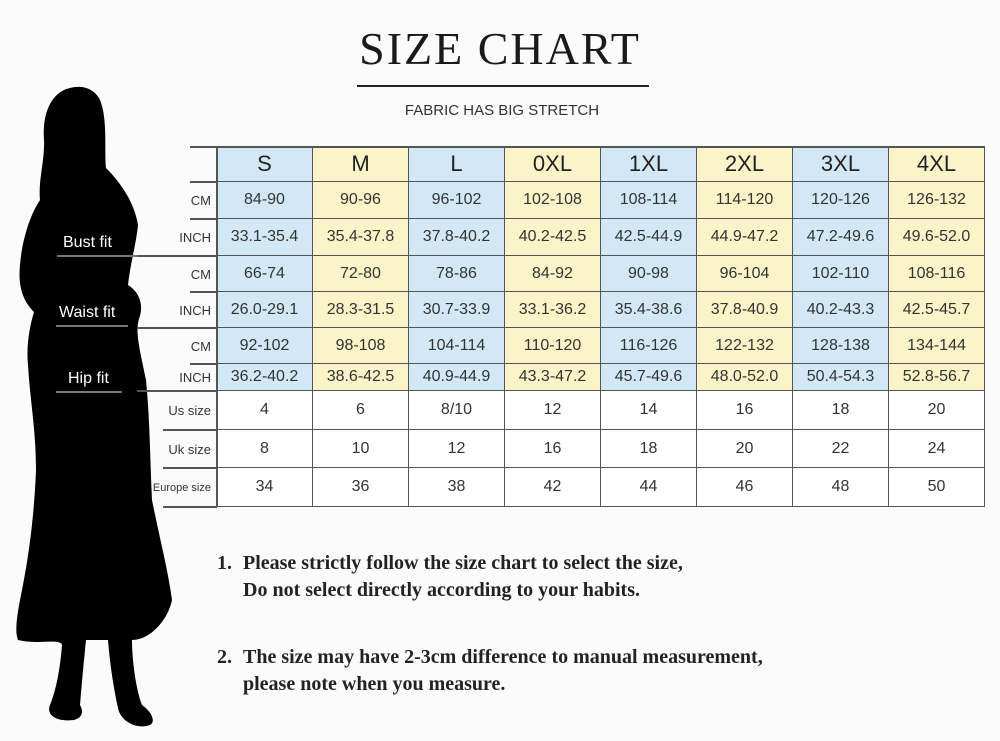  I want to click on table-cell: 128-138, so click(841, 346).